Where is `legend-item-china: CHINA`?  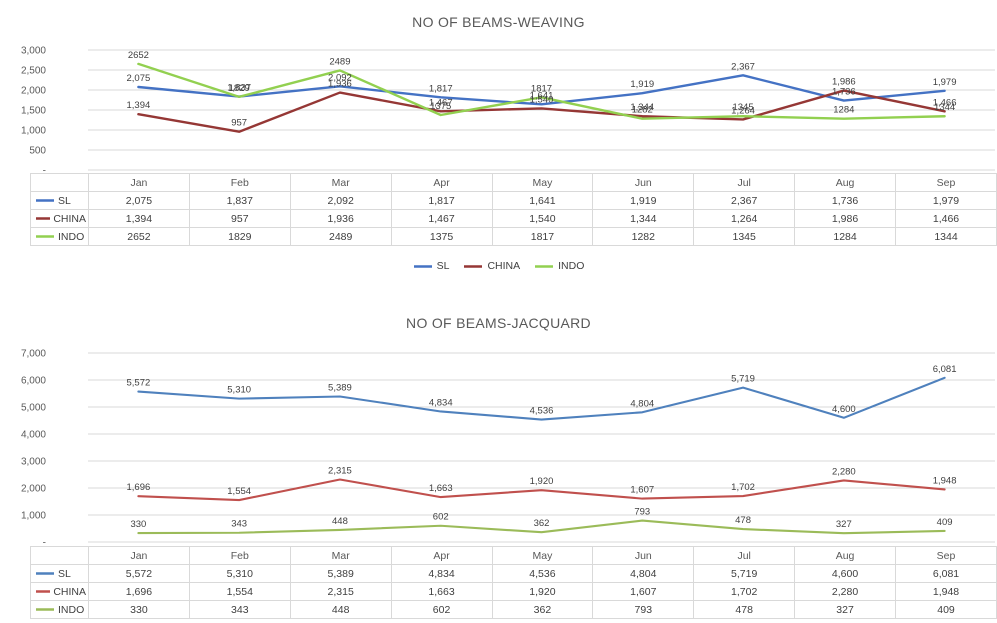 legend-item-china: CHINA is located at coordinates (491, 266).